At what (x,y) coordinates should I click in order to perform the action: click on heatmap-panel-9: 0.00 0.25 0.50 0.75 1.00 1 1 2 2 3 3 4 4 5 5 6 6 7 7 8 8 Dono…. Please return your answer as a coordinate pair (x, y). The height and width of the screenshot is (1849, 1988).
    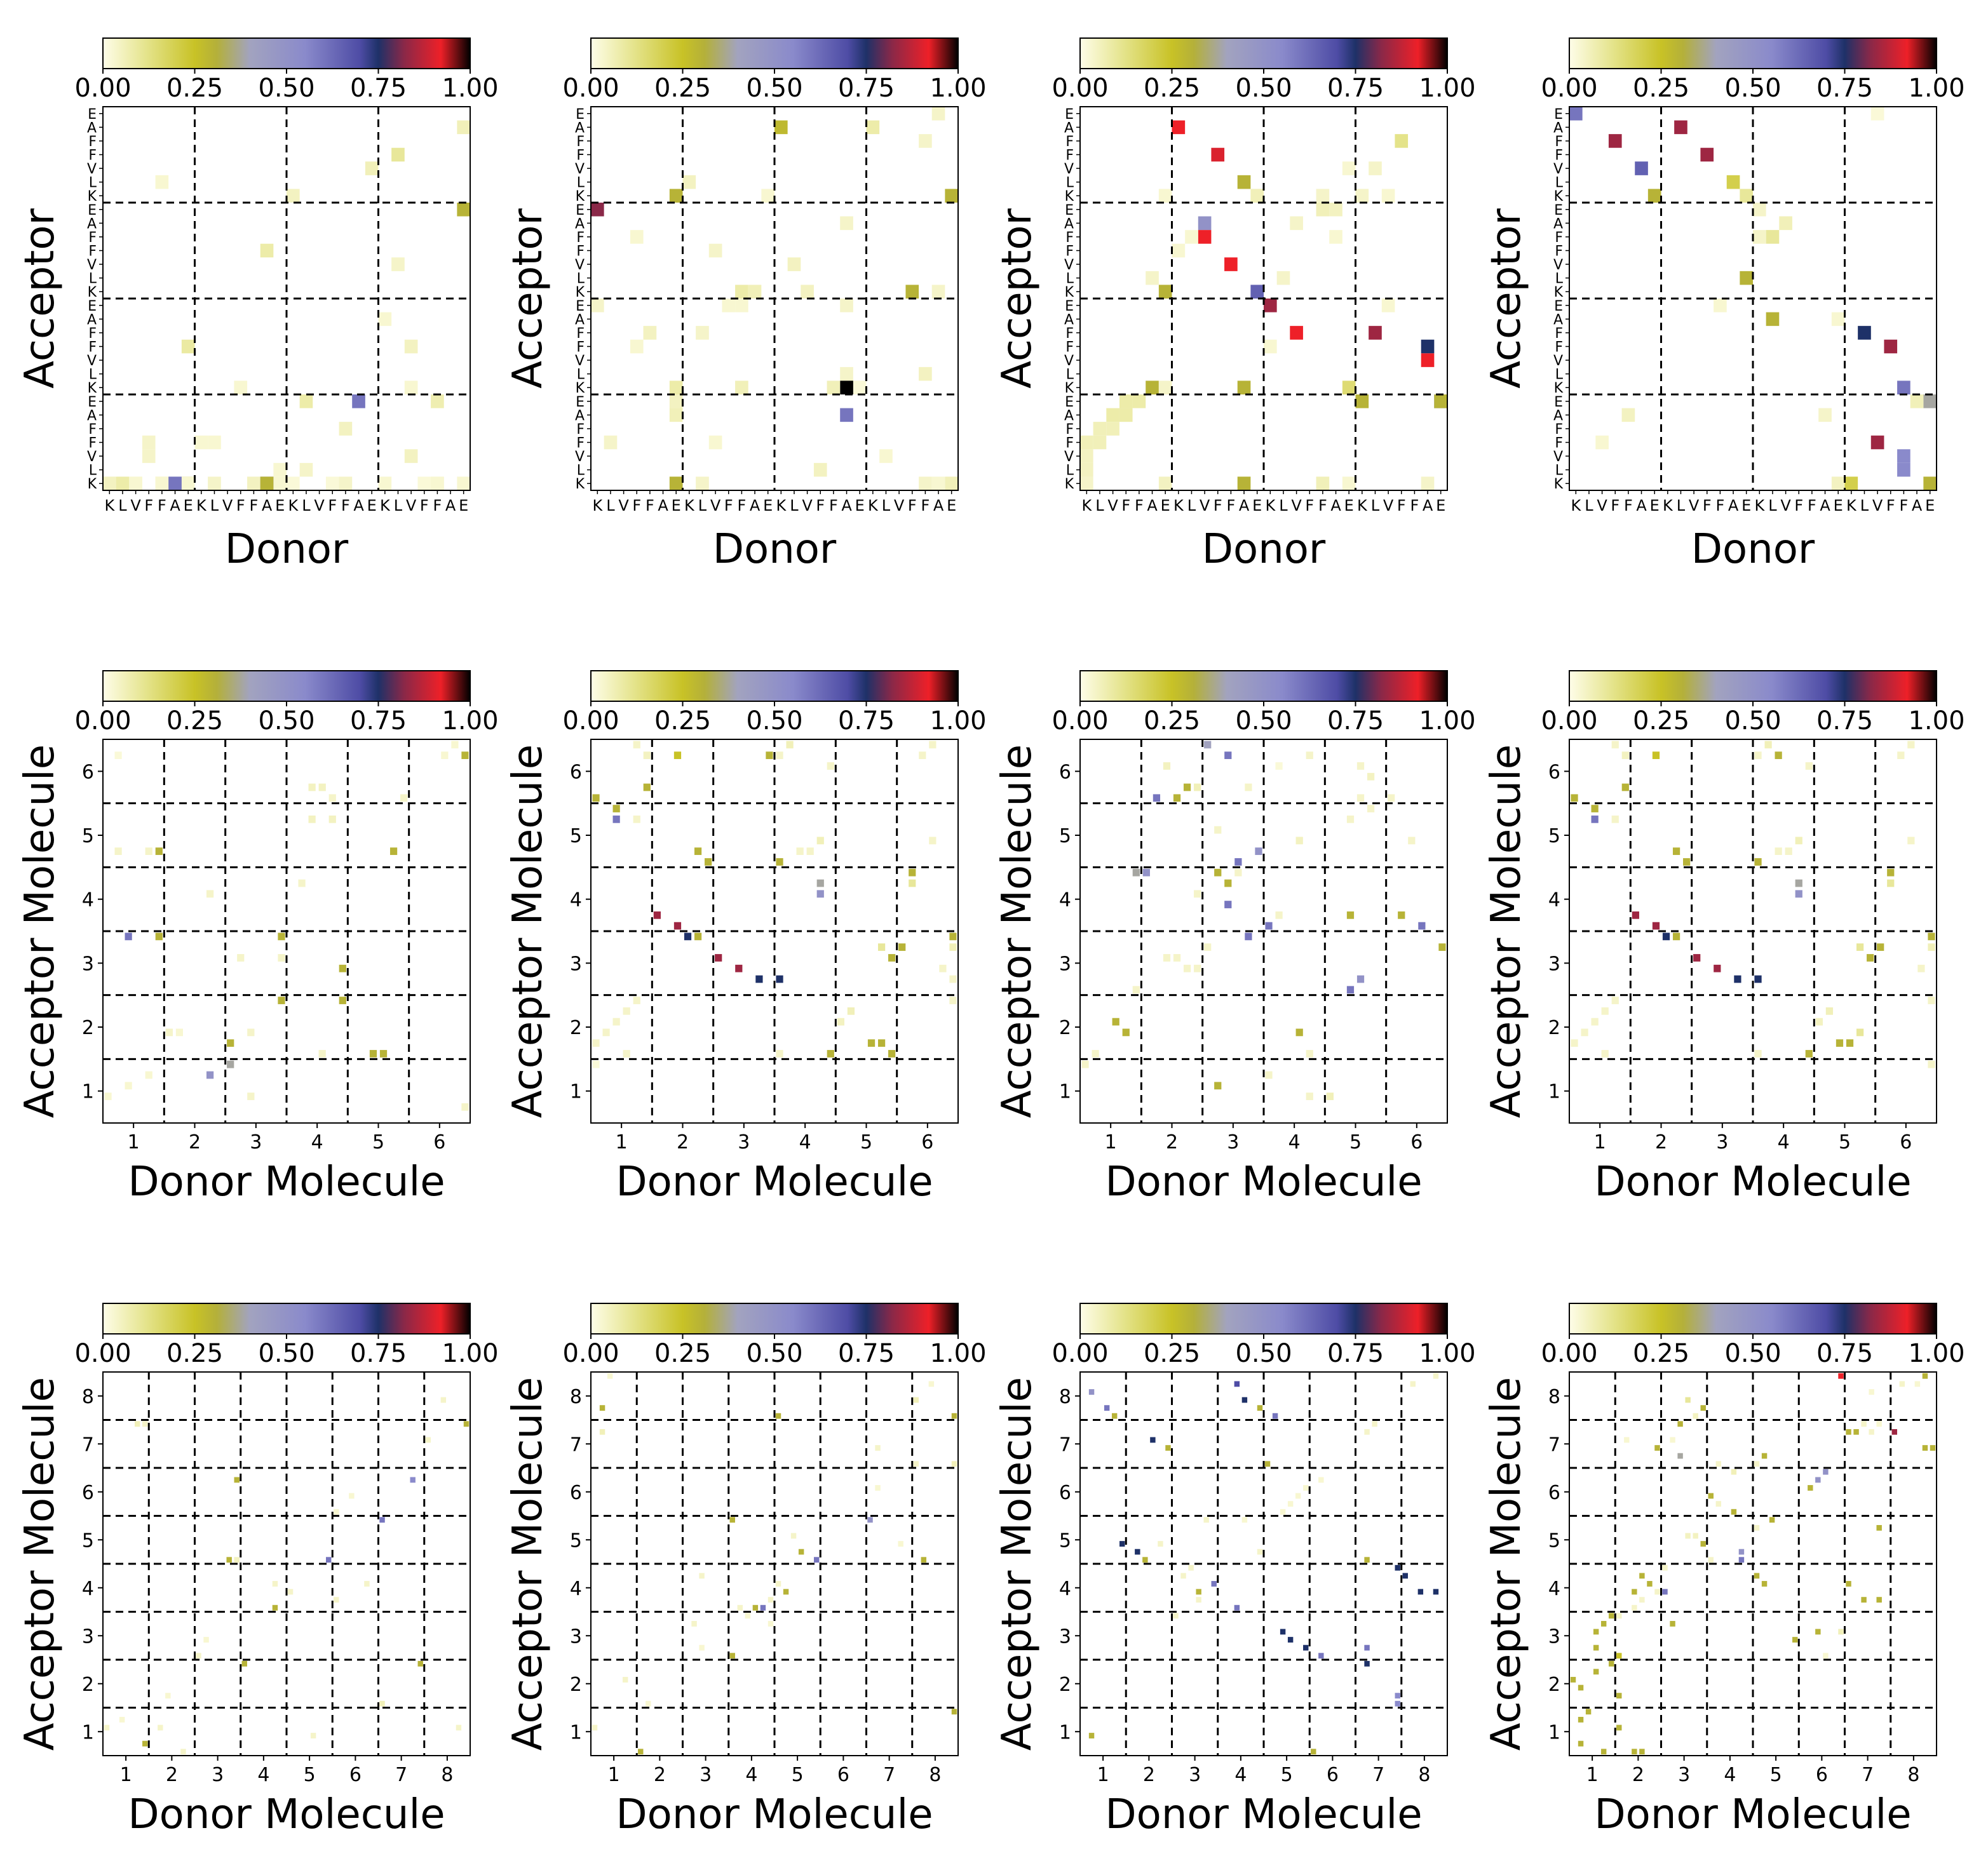
    Looking at the image, I should click on (258, 1571).